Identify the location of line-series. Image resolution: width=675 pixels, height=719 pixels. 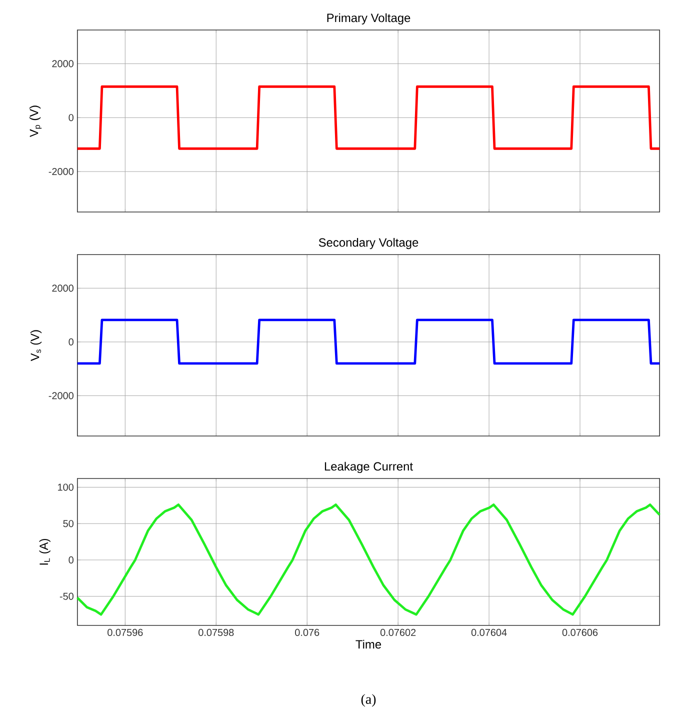
(368, 559).